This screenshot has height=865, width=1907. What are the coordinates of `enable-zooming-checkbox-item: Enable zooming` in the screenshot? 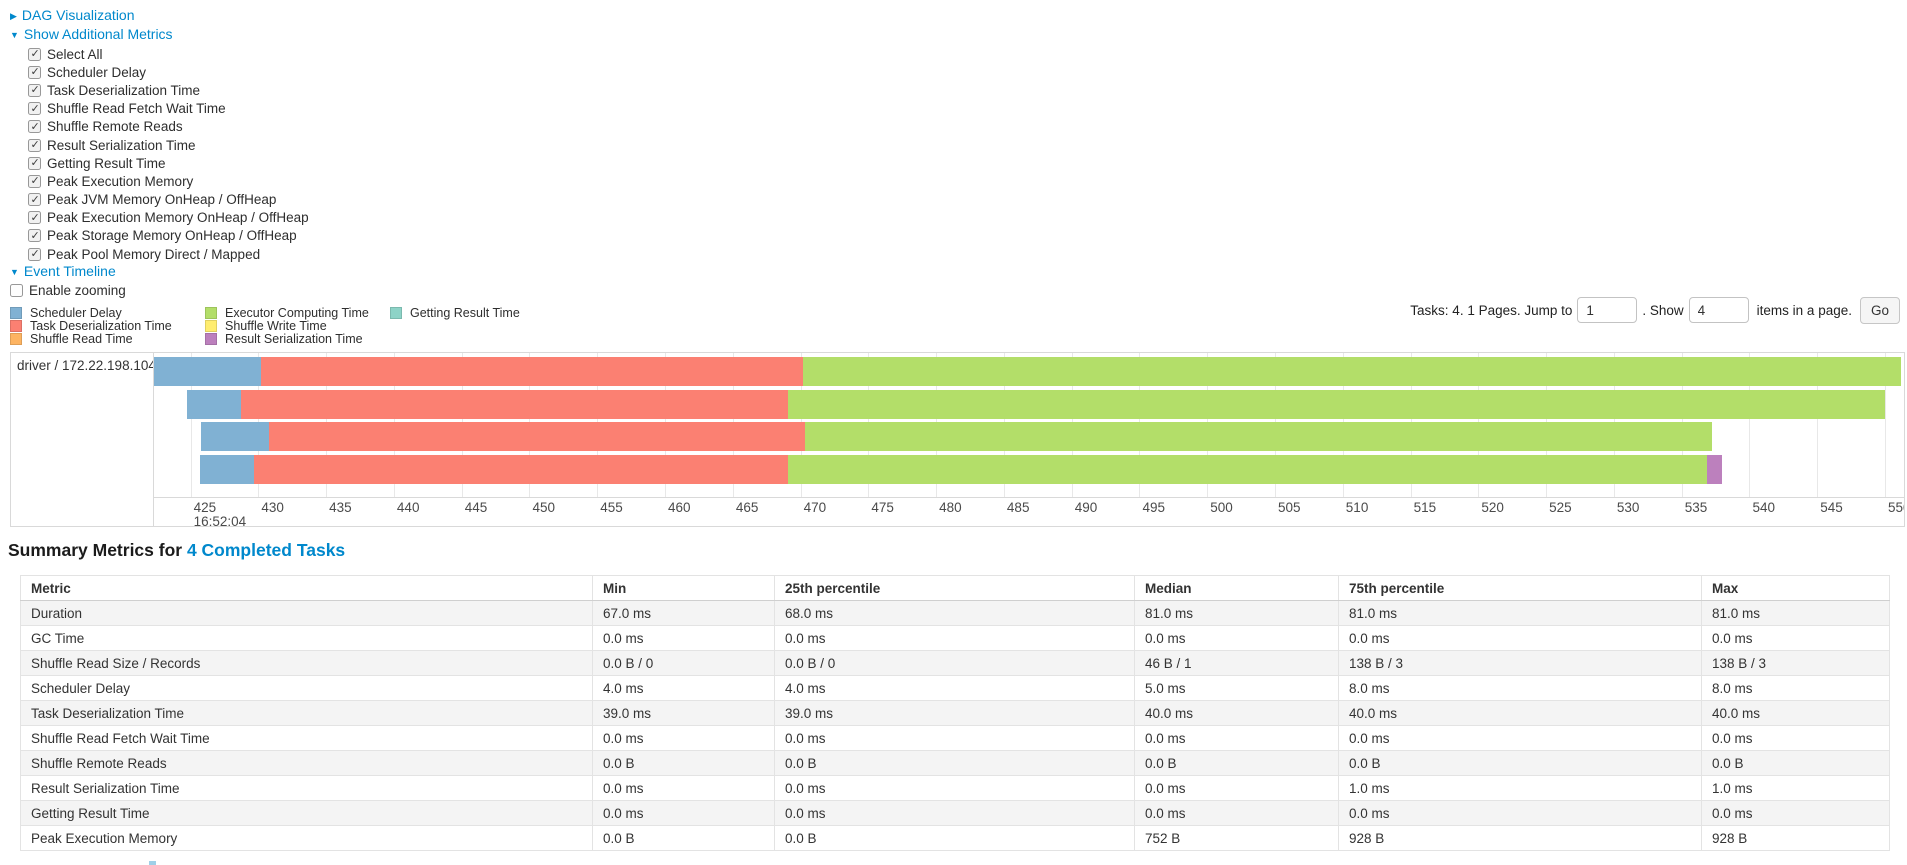 It's located at (68, 290).